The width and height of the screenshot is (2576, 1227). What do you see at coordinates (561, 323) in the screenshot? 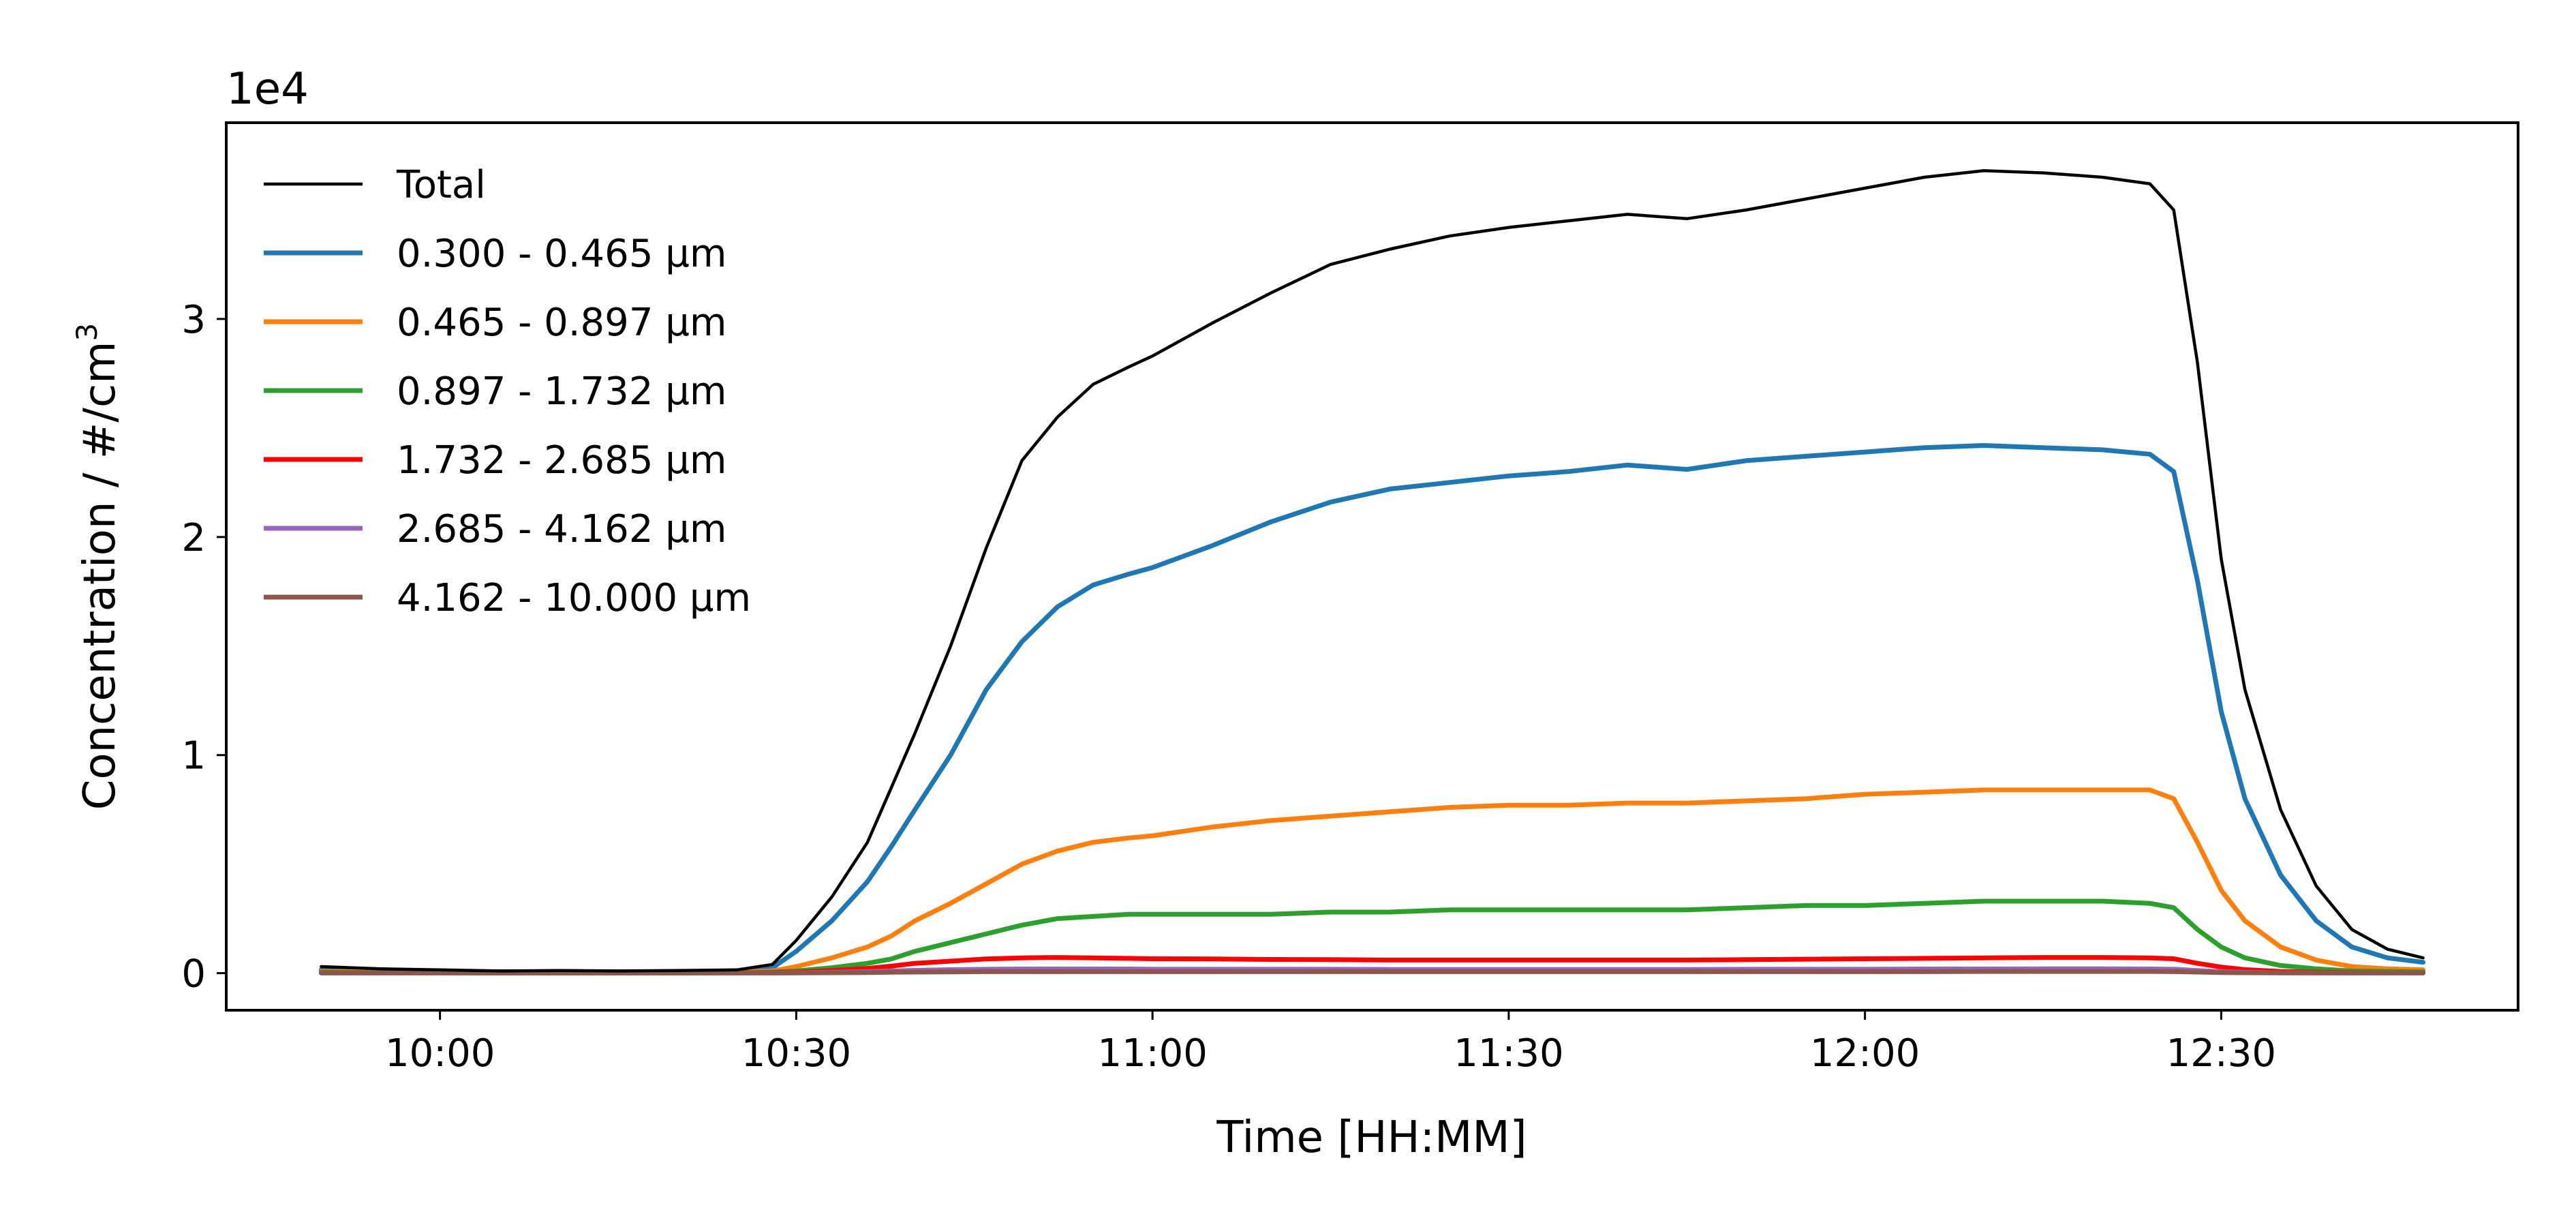
I see `legend-label-2: 0.465 - 0.897 μm` at bounding box center [561, 323].